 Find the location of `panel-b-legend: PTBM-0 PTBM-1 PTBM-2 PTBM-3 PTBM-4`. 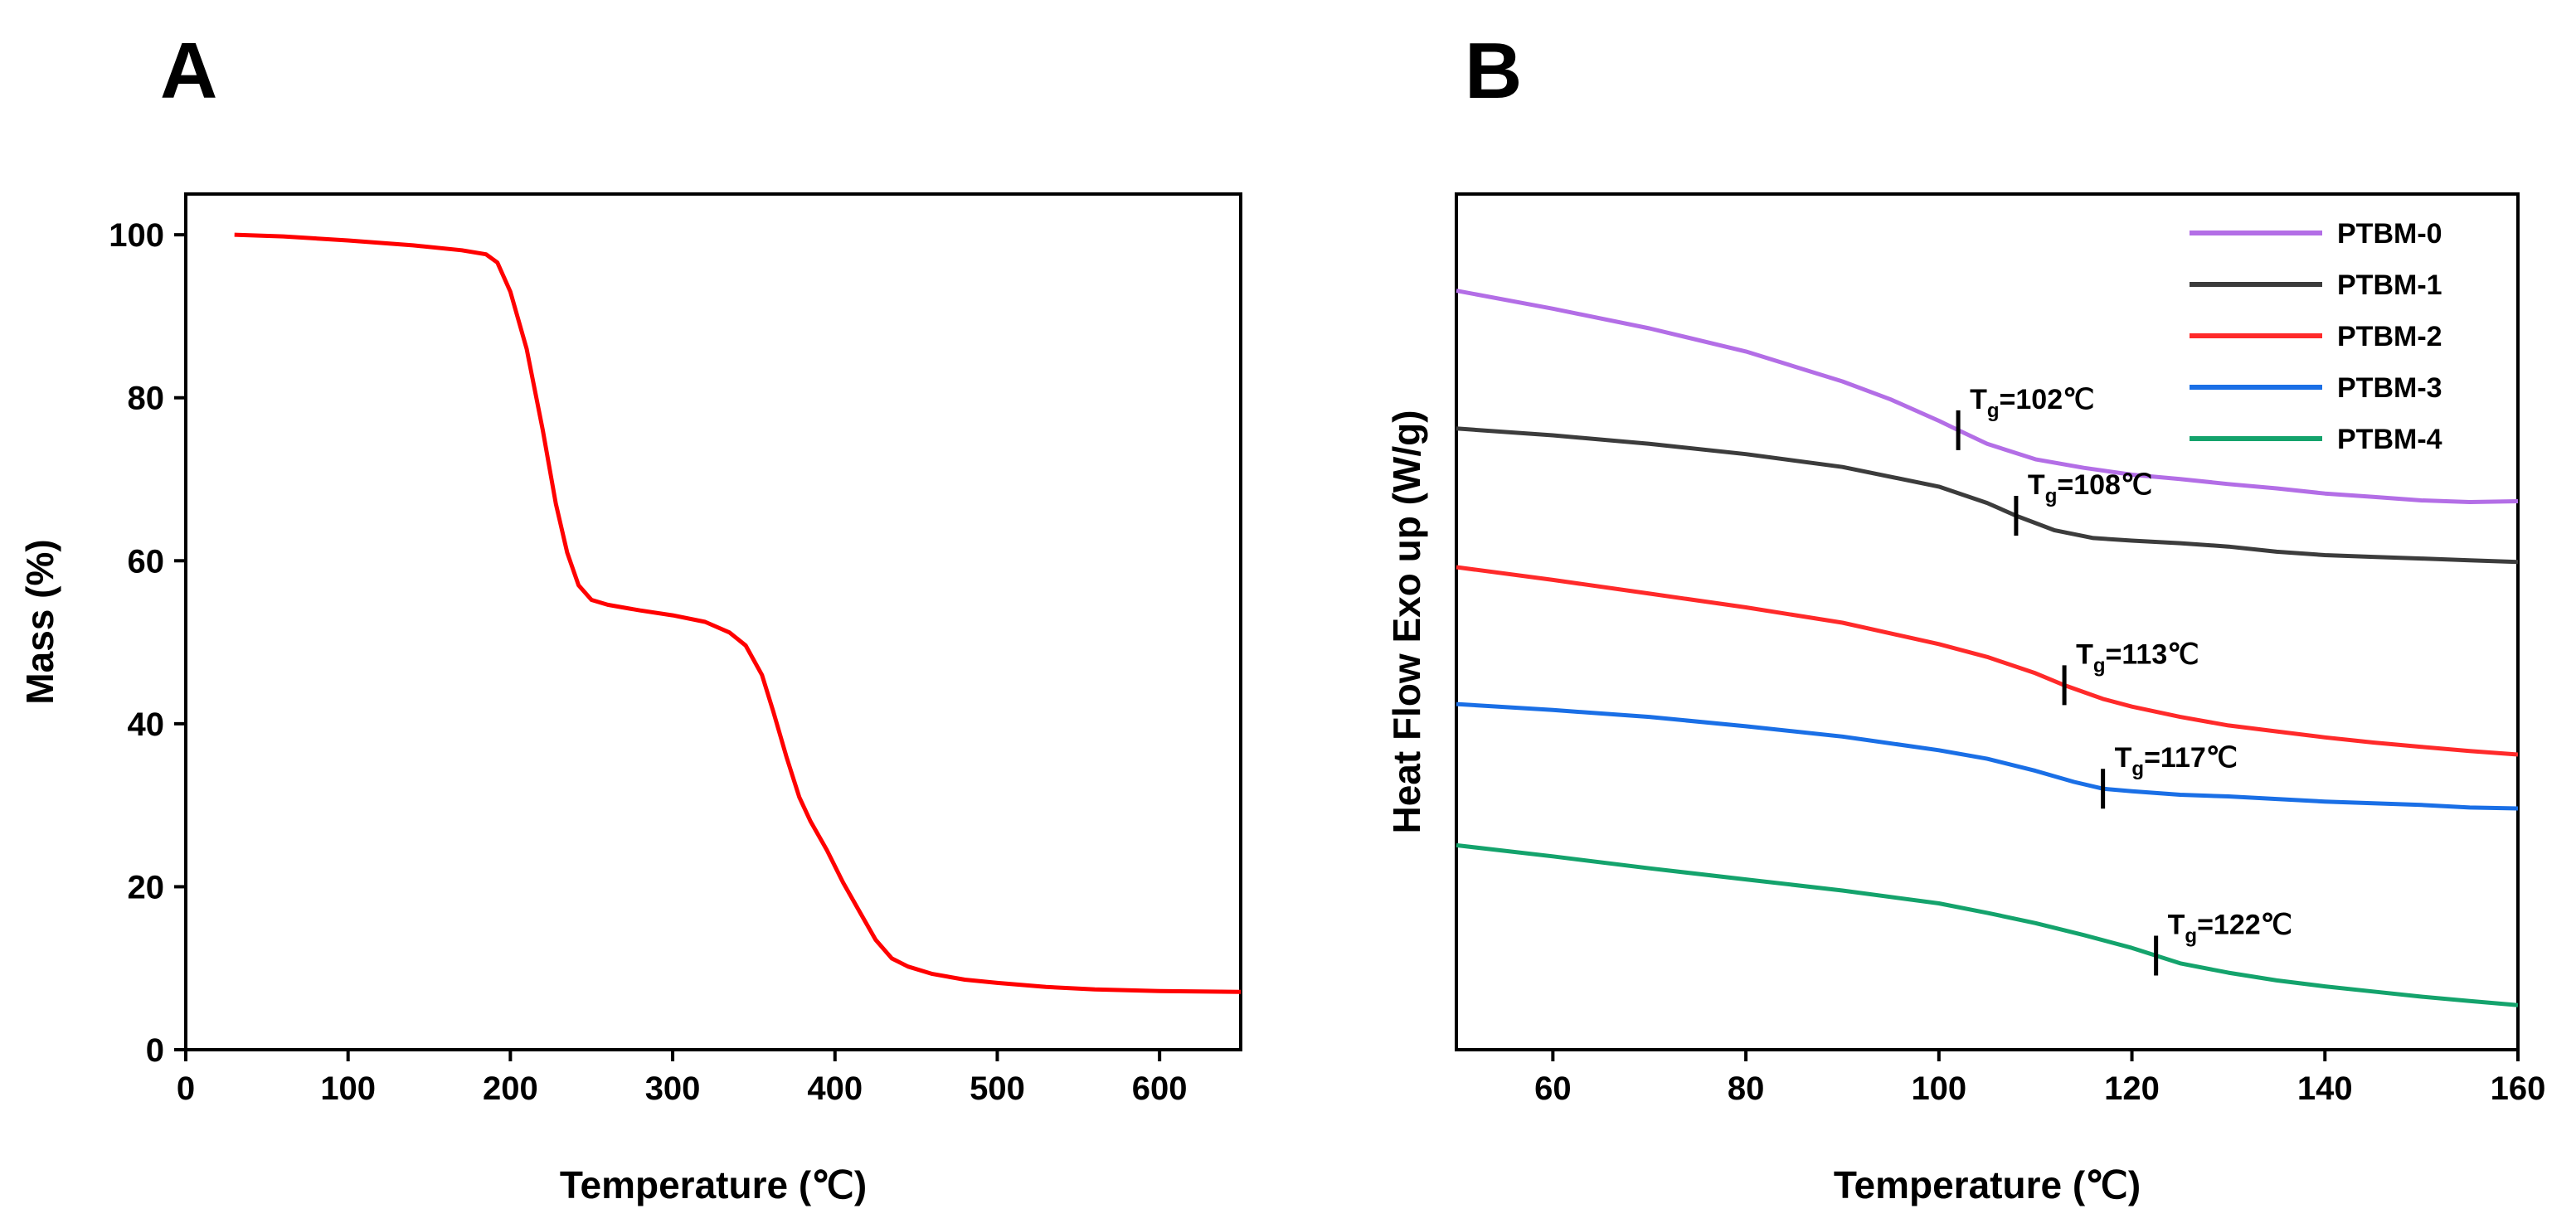

panel-b-legend: PTBM-0 PTBM-1 PTBM-2 PTBM-3 PTBM-4 is located at coordinates (2316, 336).